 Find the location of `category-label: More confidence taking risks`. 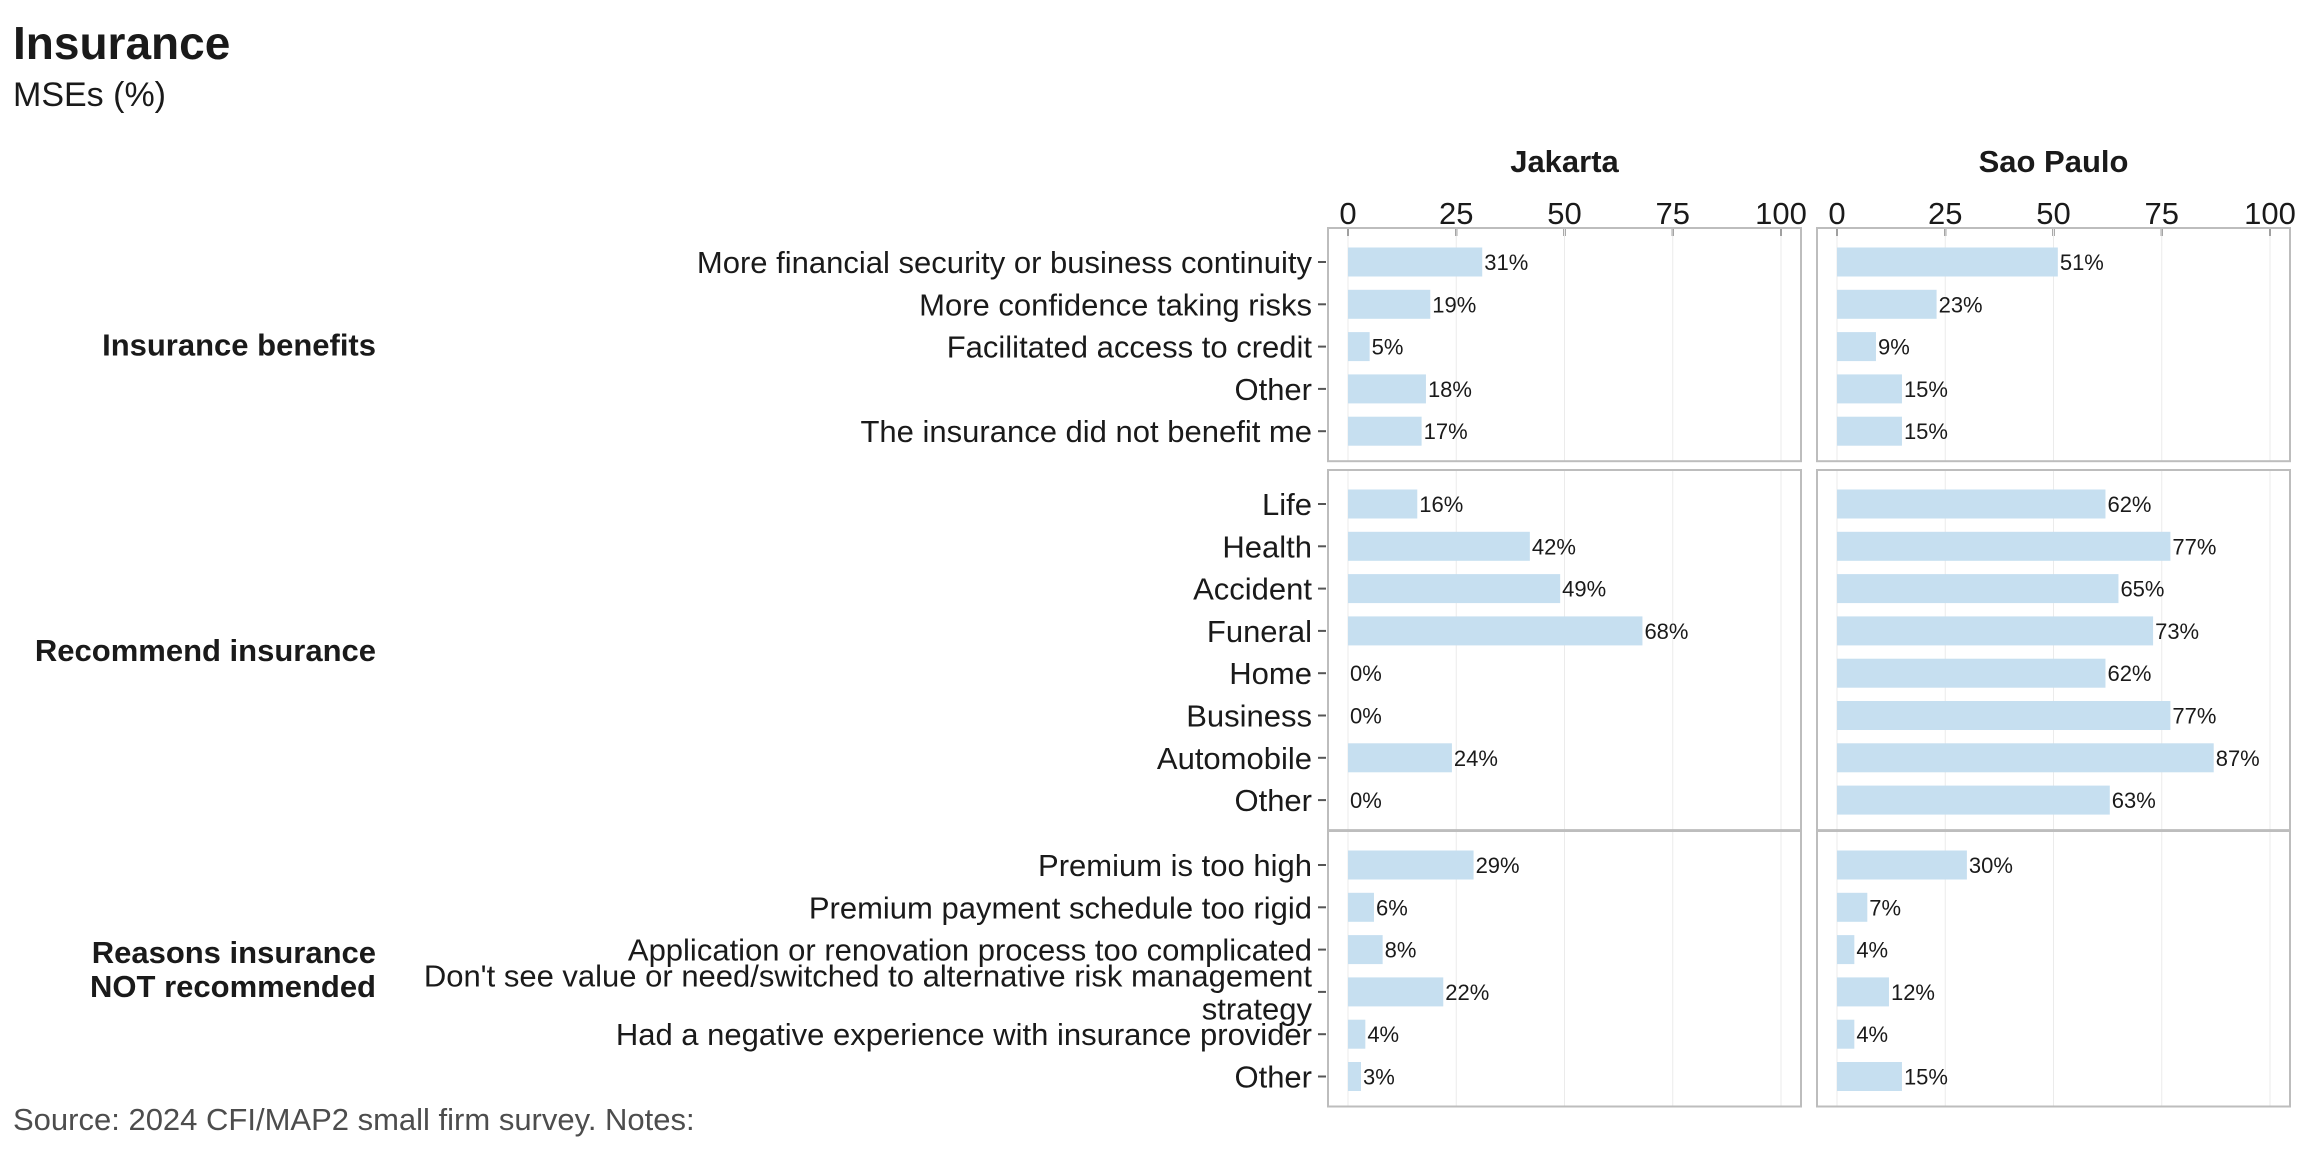

category-label: More confidence taking risks is located at coordinates (1115, 304).